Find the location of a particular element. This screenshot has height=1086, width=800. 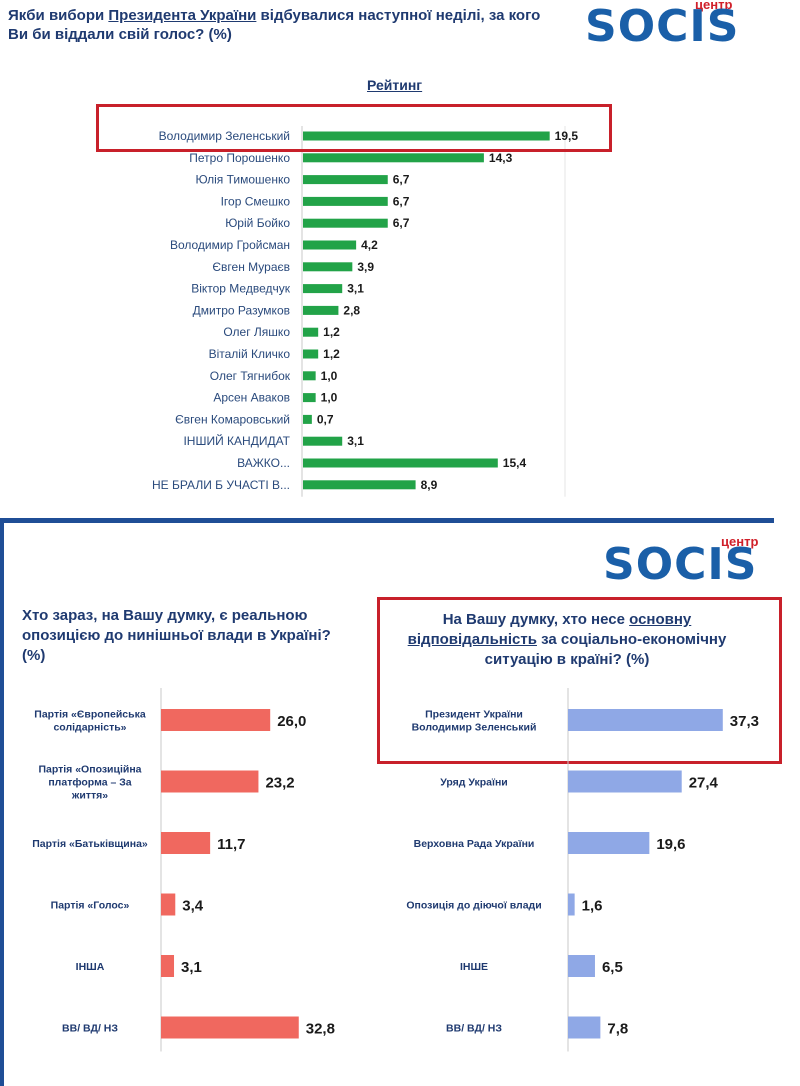

value-label: 0,7 is located at coordinates (325, 419).